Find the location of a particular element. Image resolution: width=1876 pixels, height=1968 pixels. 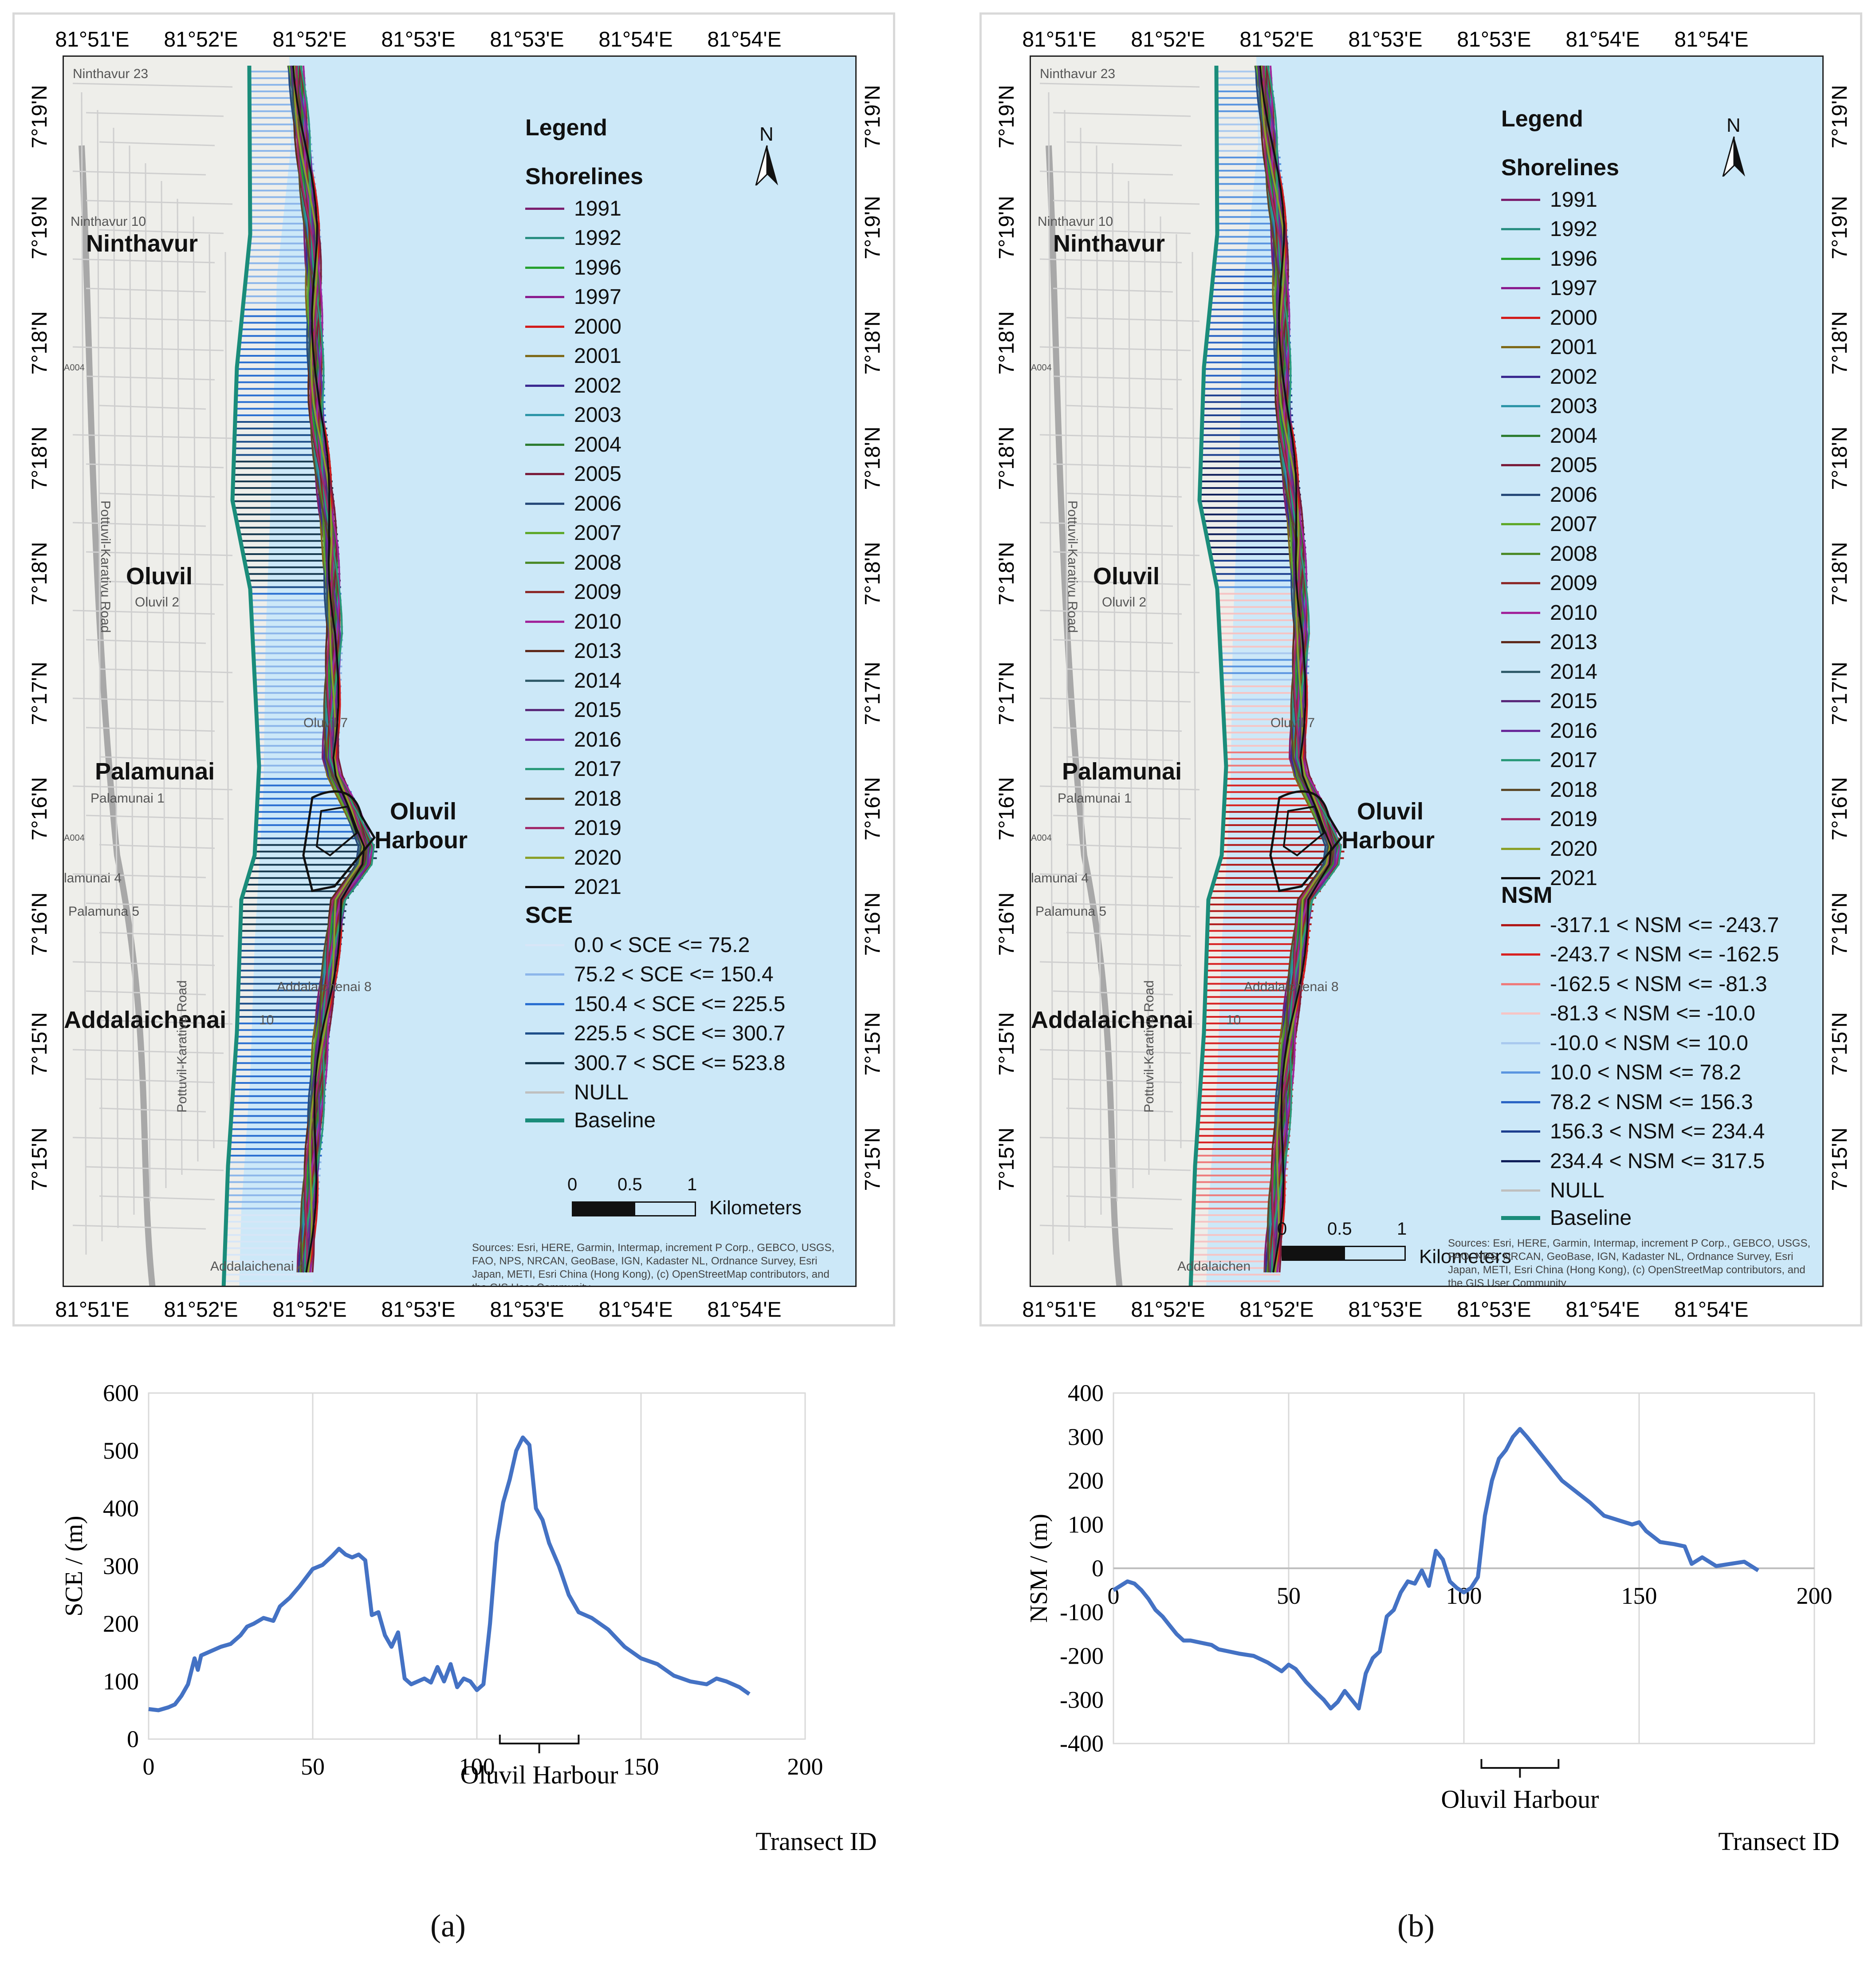

legend-label: Baseline is located at coordinates (1591, 1218).